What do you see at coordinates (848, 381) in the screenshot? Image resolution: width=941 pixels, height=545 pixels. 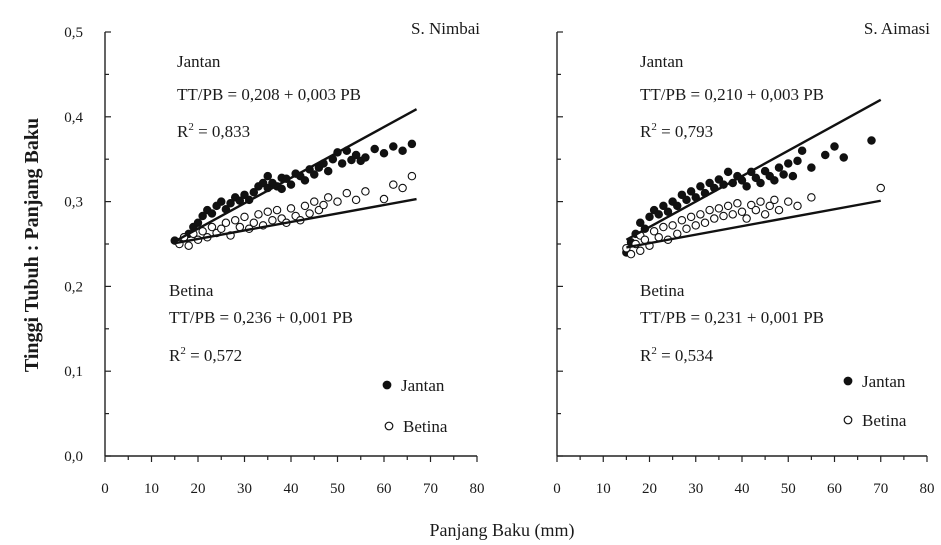 I see `legend-marker-jantan` at bounding box center [848, 381].